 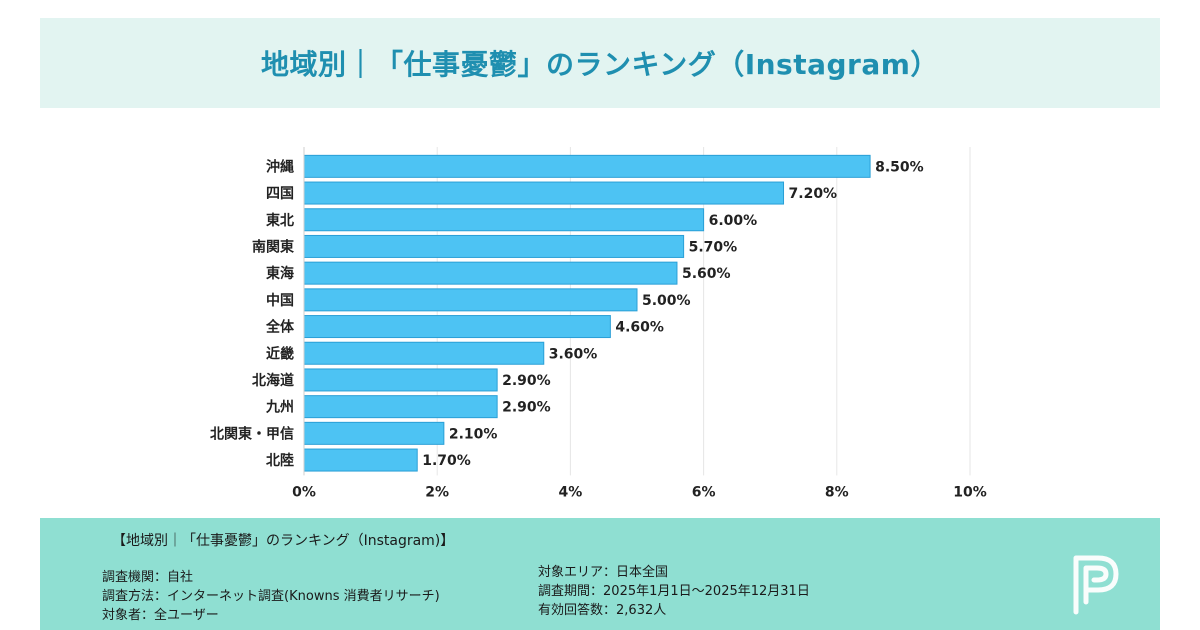 I want to click on value-label: 1.70%, so click(x=446, y=461).